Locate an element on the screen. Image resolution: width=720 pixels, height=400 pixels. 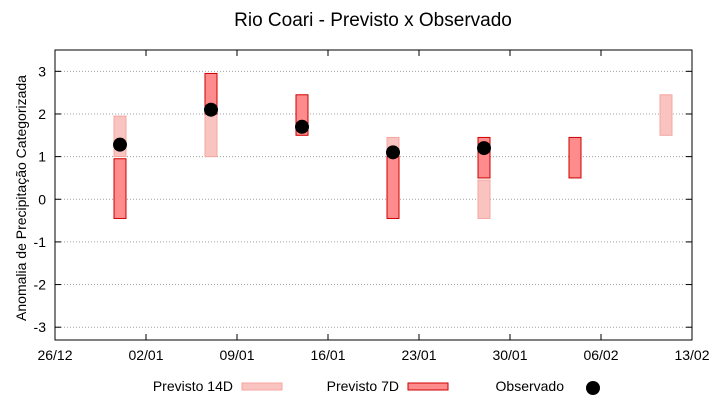
x-tick-label: 13/02 is located at coordinates (691, 355).